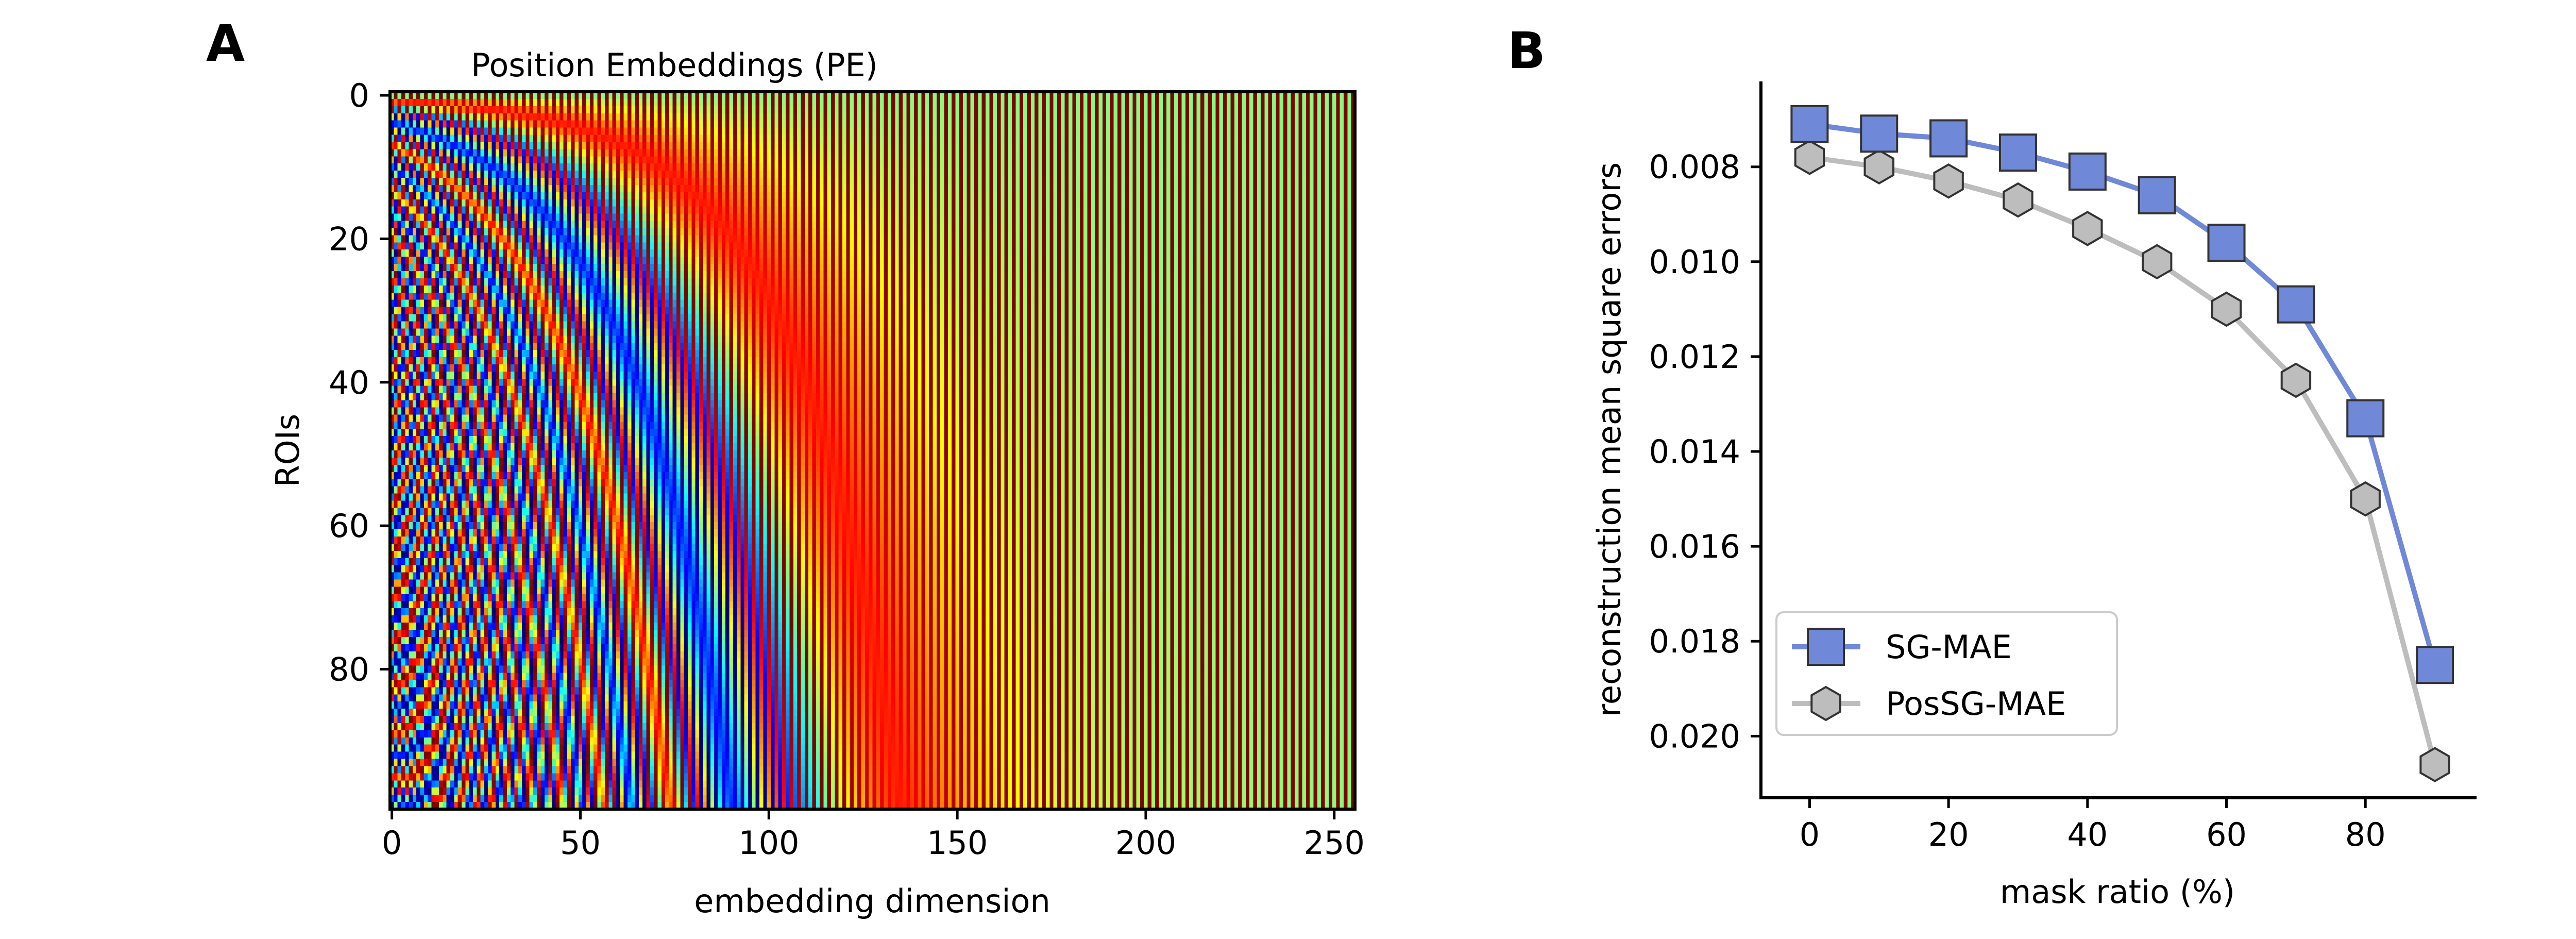 The image size is (2576, 939). Describe the element at coordinates (1695, 546) in the screenshot. I see `line-chart-y-tick-label: 0.016` at that location.